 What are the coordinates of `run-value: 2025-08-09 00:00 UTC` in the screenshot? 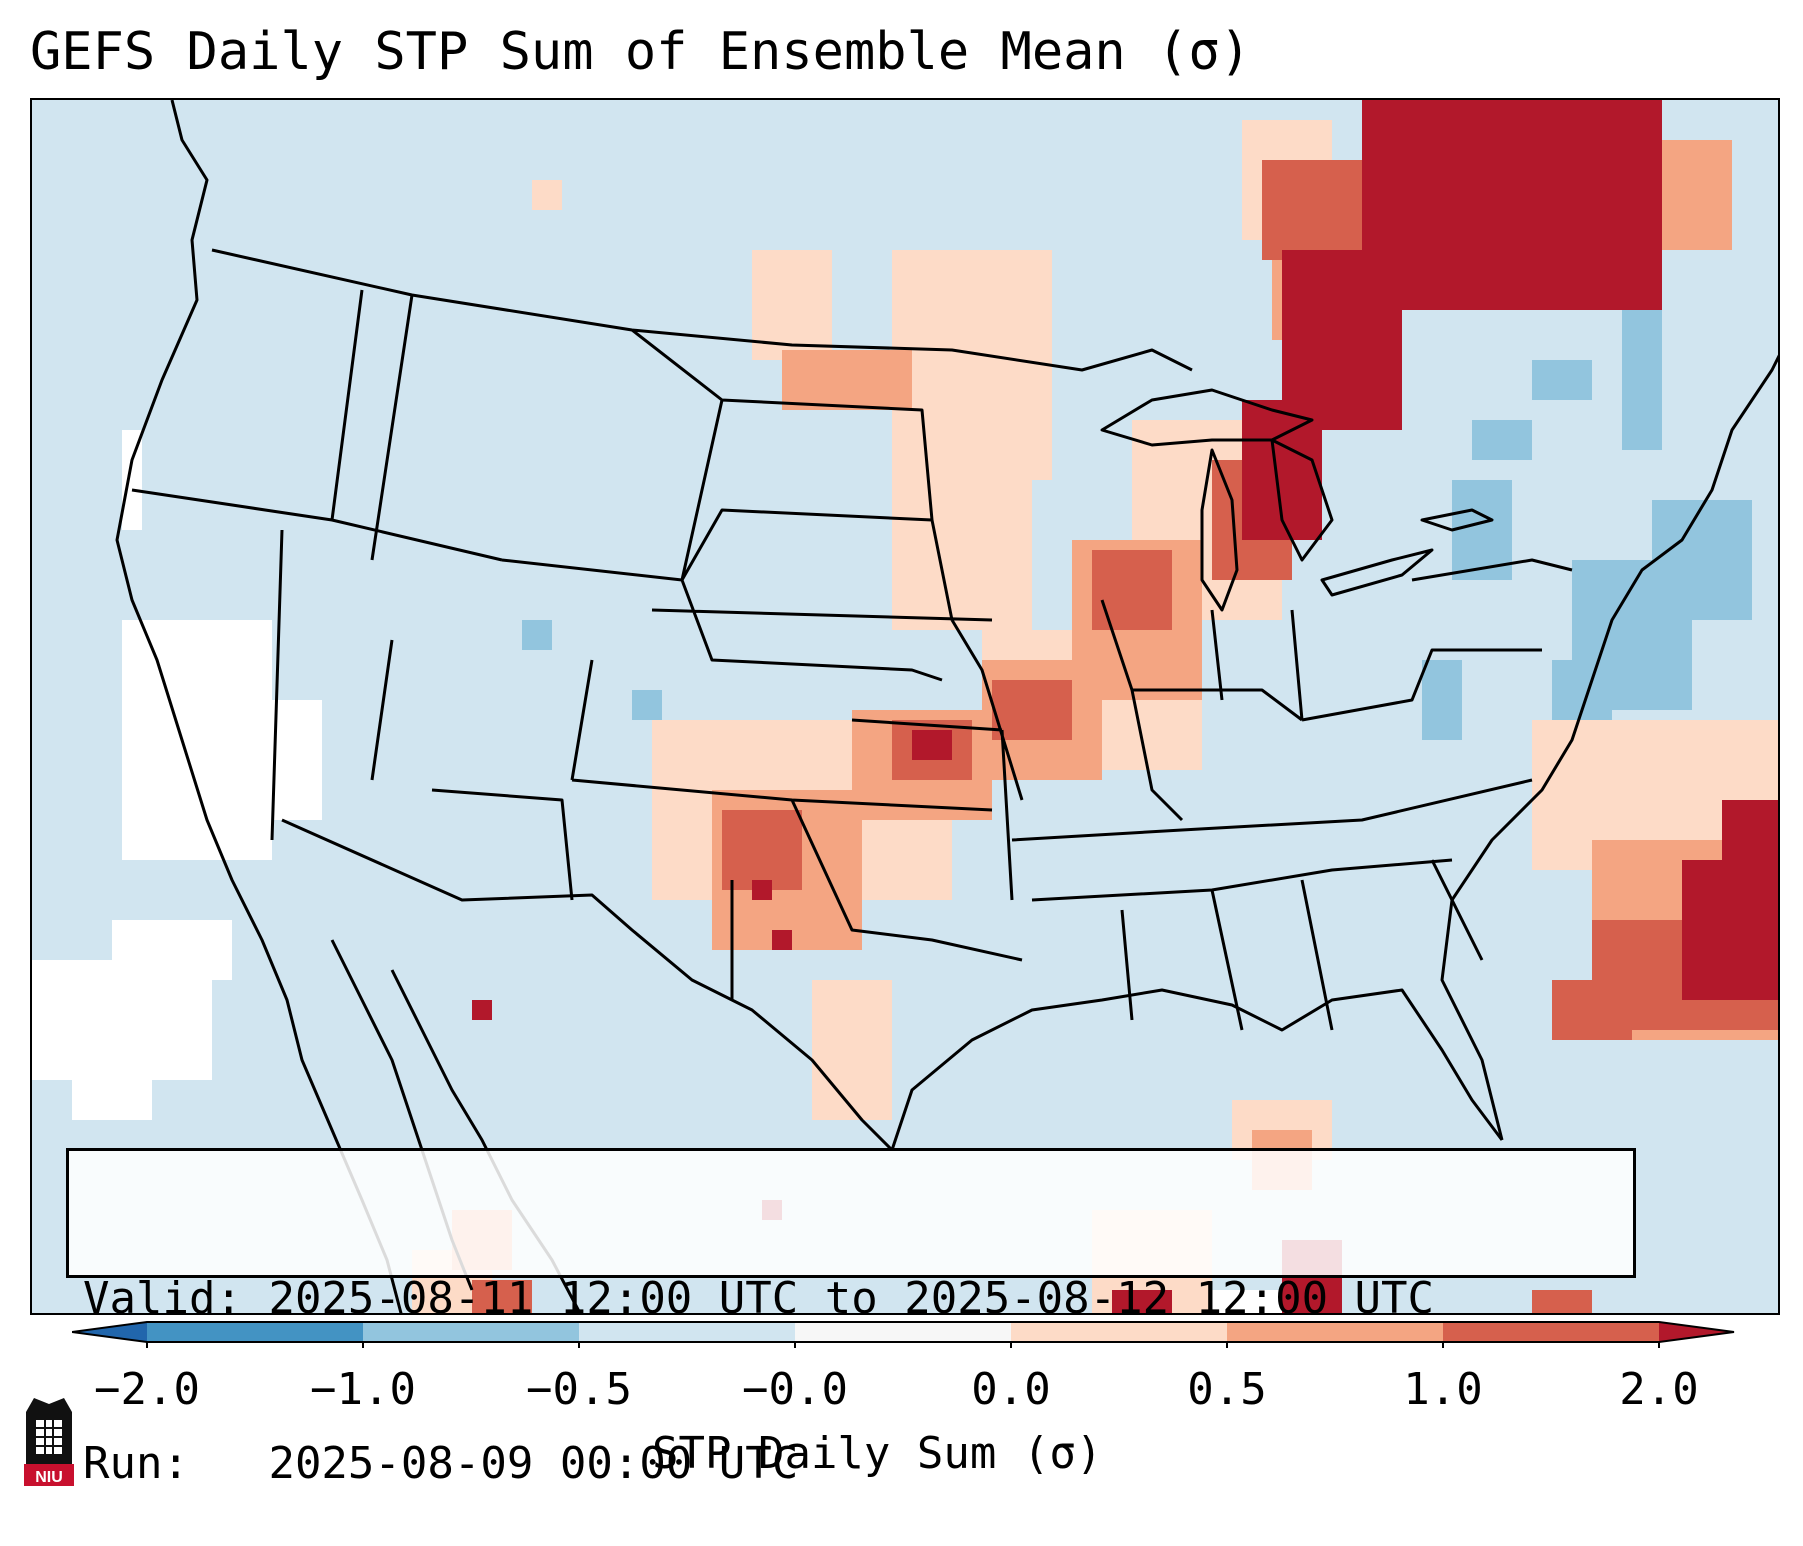 It's located at (533, 1463).